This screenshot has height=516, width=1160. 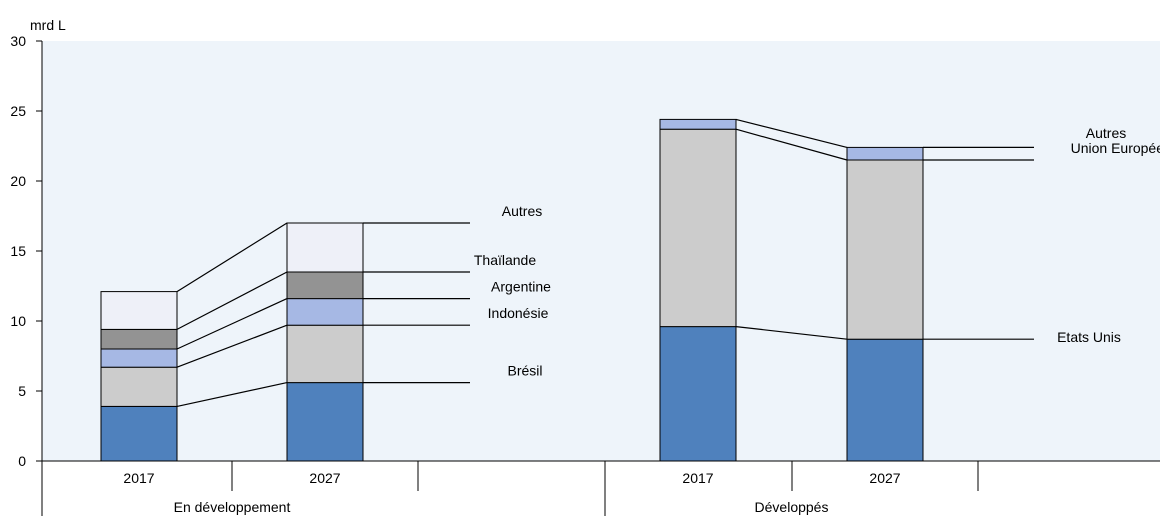 I want to click on group-label: Développés, so click(x=792, y=507).